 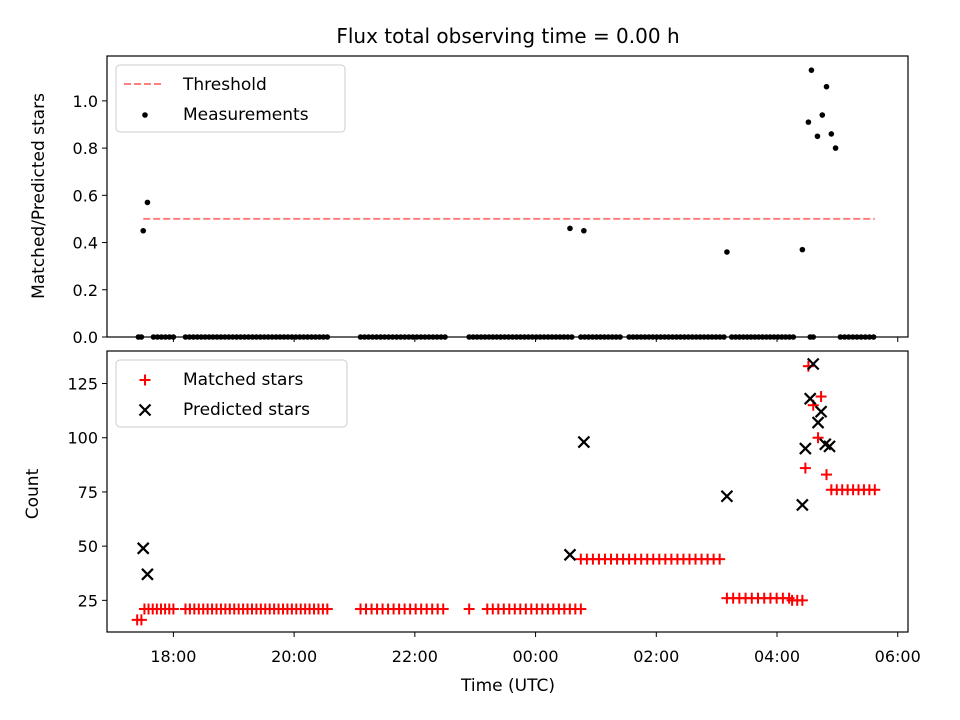 What do you see at coordinates (536, 656) in the screenshot?
I see `bottom-x-tick-label: 00:00` at bounding box center [536, 656].